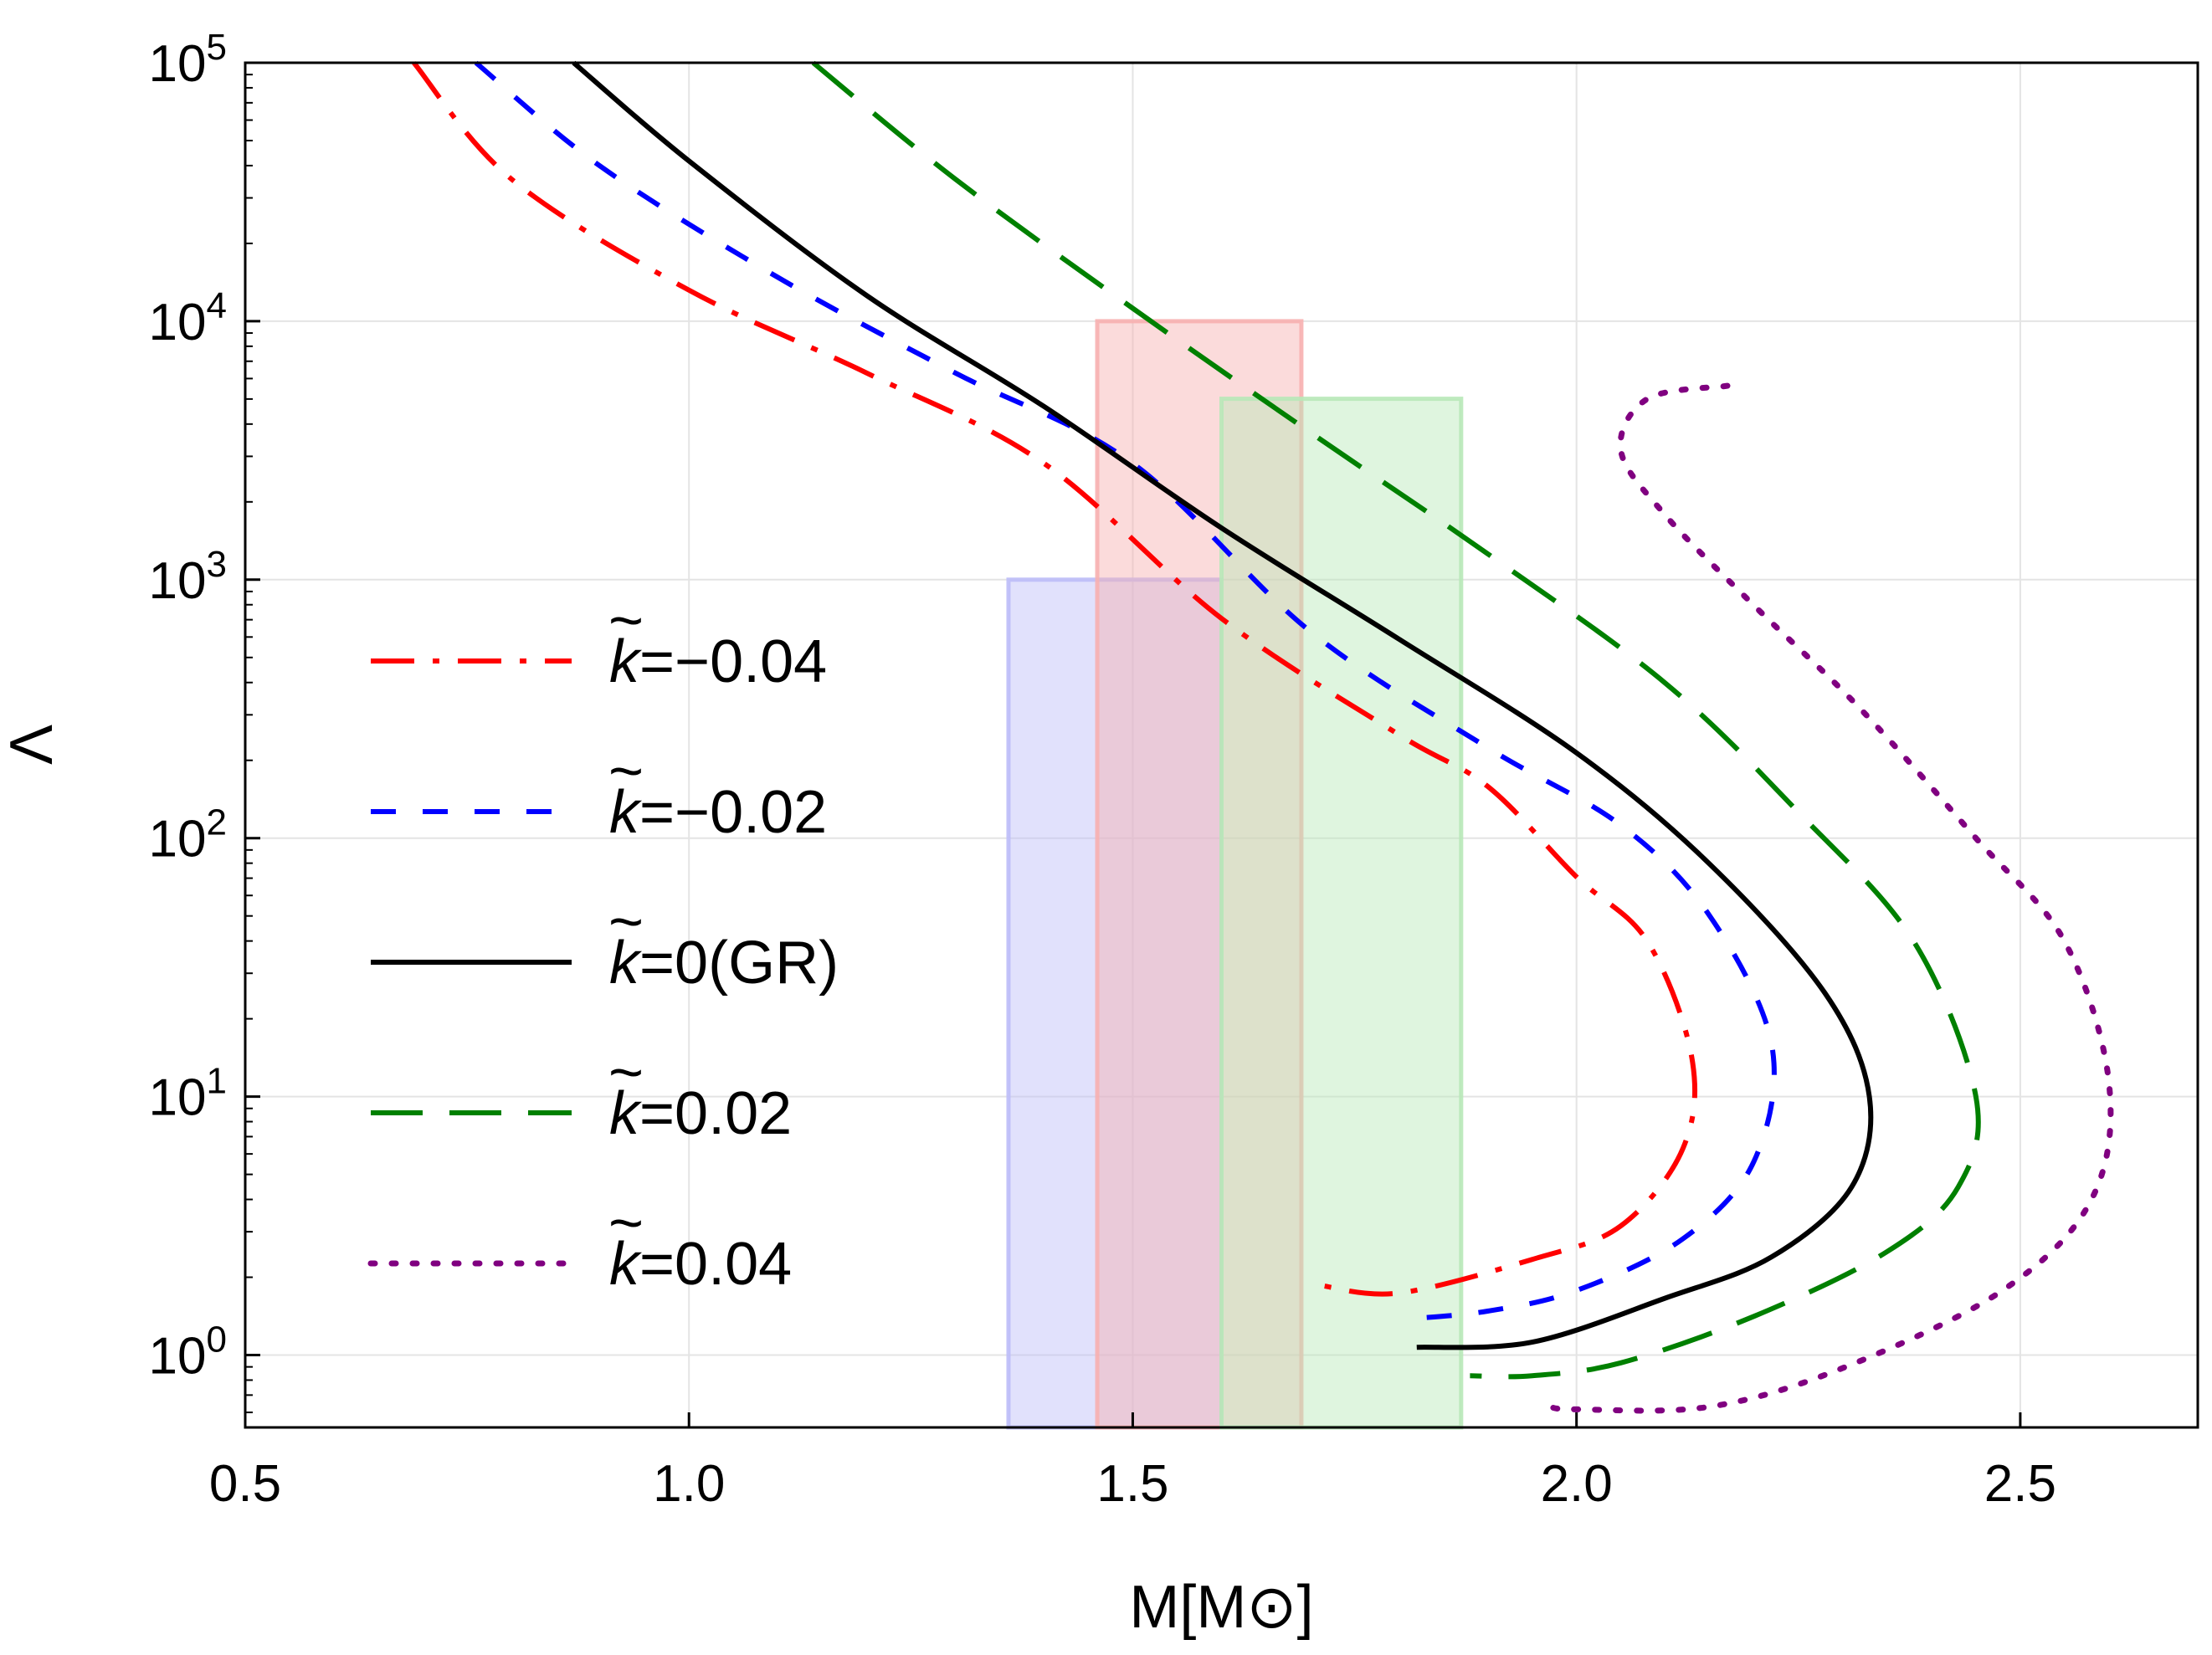 Image resolution: width=2212 pixels, height=1655 pixels. Describe the element at coordinates (1221, 1607) in the screenshot. I see `x-axis-title: M[M⊙]` at that location.